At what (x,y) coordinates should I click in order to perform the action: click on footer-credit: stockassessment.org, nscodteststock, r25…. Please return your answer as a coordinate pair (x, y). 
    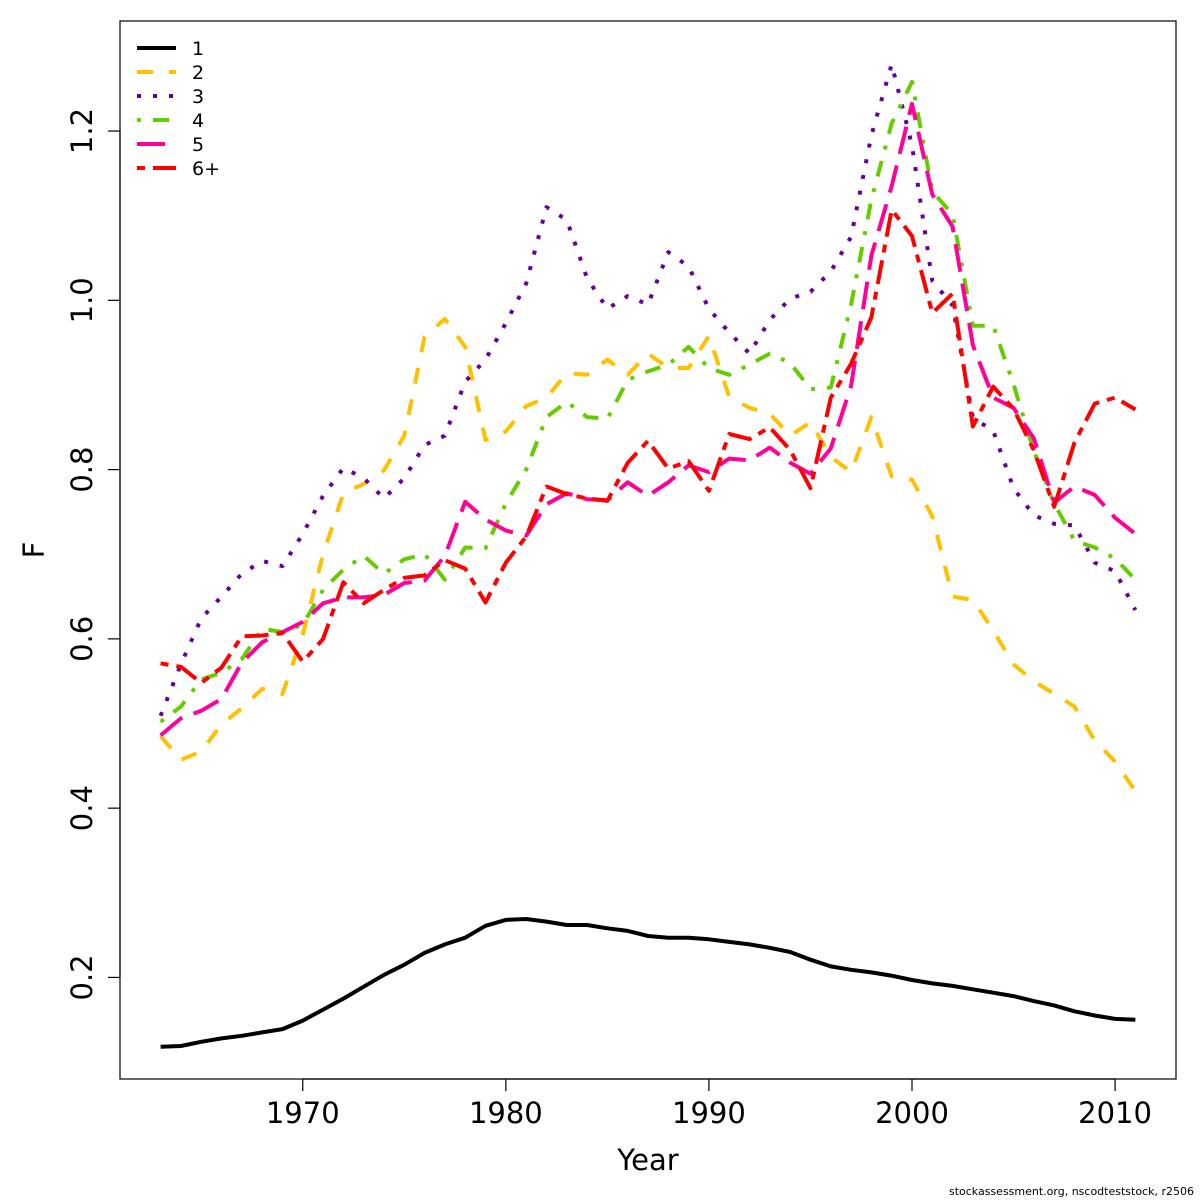
    Looking at the image, I should click on (1071, 1191).